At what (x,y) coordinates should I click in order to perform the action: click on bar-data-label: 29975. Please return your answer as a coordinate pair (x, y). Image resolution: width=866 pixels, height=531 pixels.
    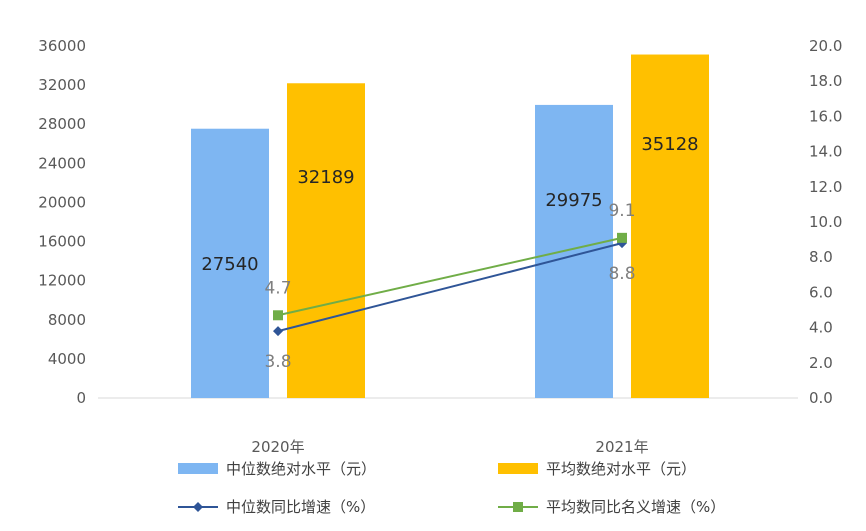
    Looking at the image, I should click on (573, 200).